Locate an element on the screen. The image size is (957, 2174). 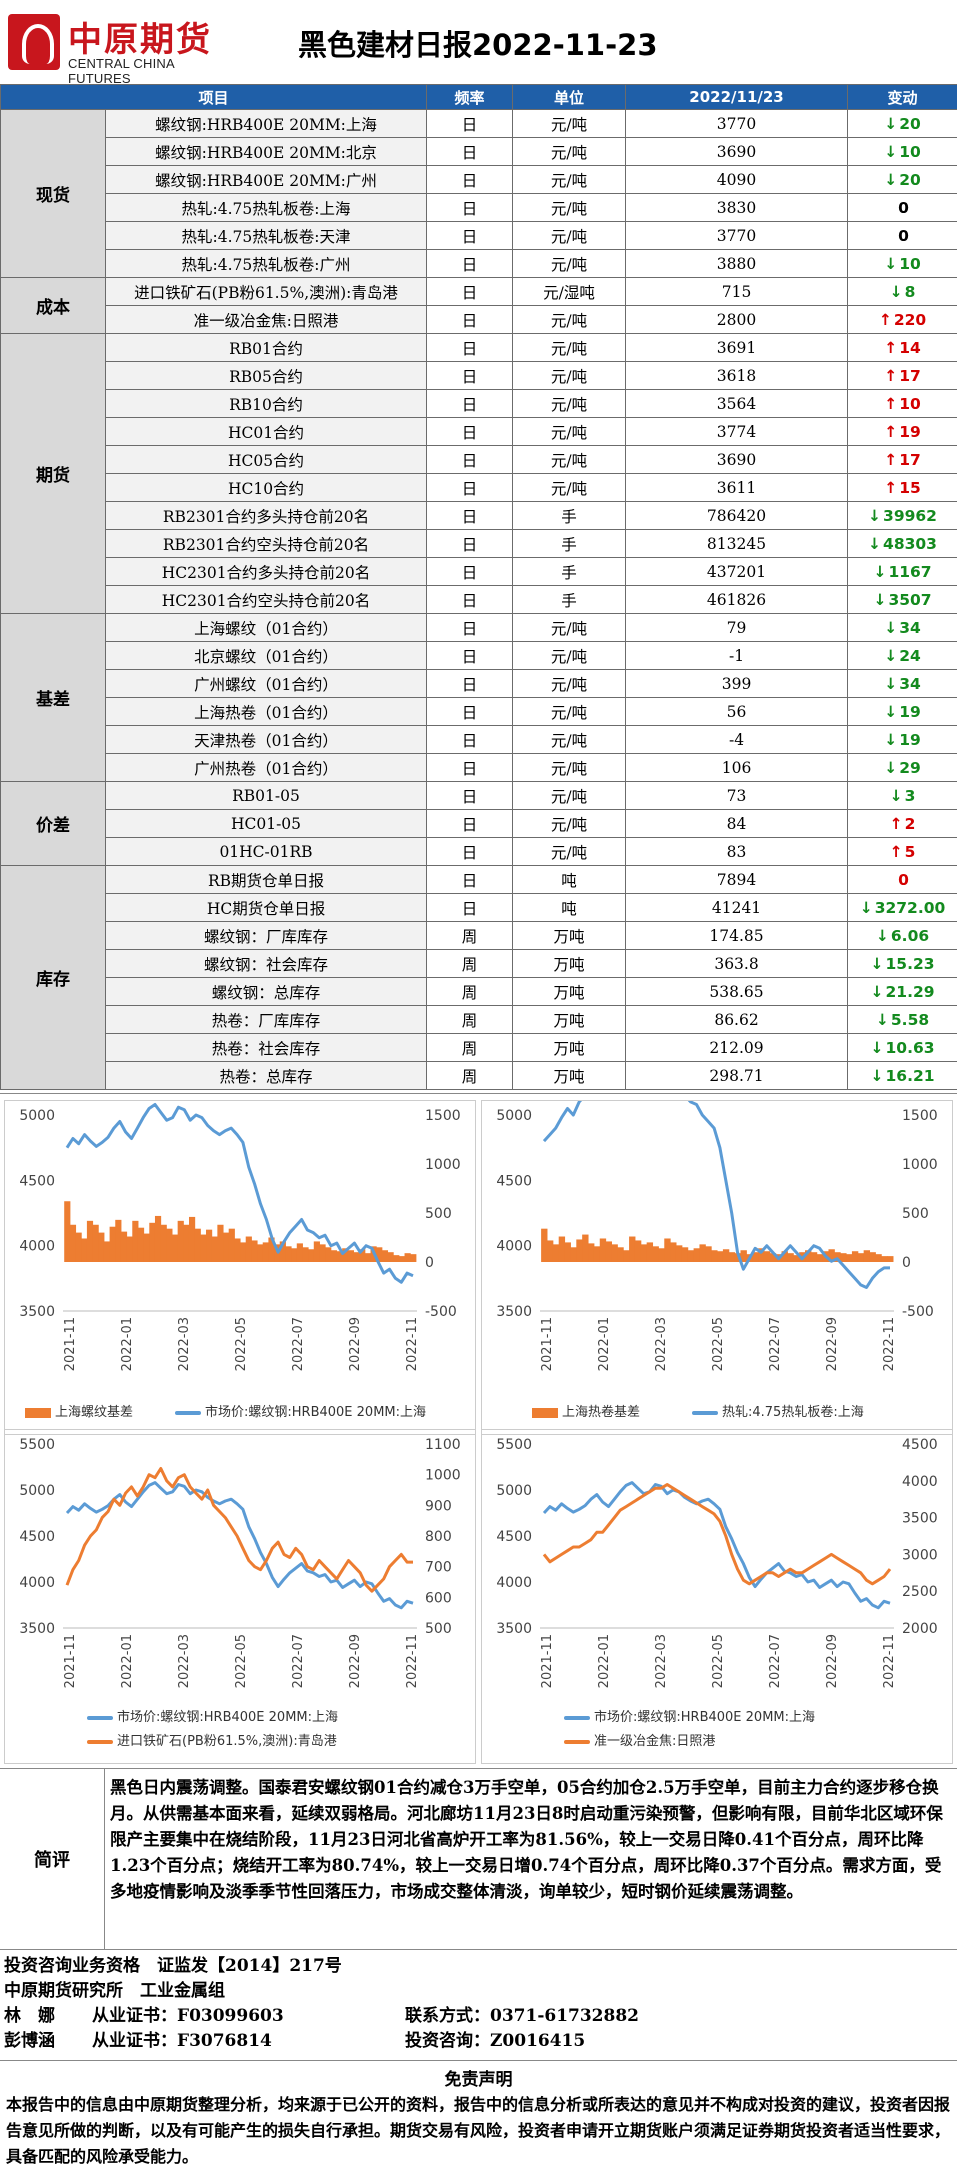
table-row: HC2301合约空头持仓前20名日手 461826 ↓ 3507 is located at coordinates (479, 599).